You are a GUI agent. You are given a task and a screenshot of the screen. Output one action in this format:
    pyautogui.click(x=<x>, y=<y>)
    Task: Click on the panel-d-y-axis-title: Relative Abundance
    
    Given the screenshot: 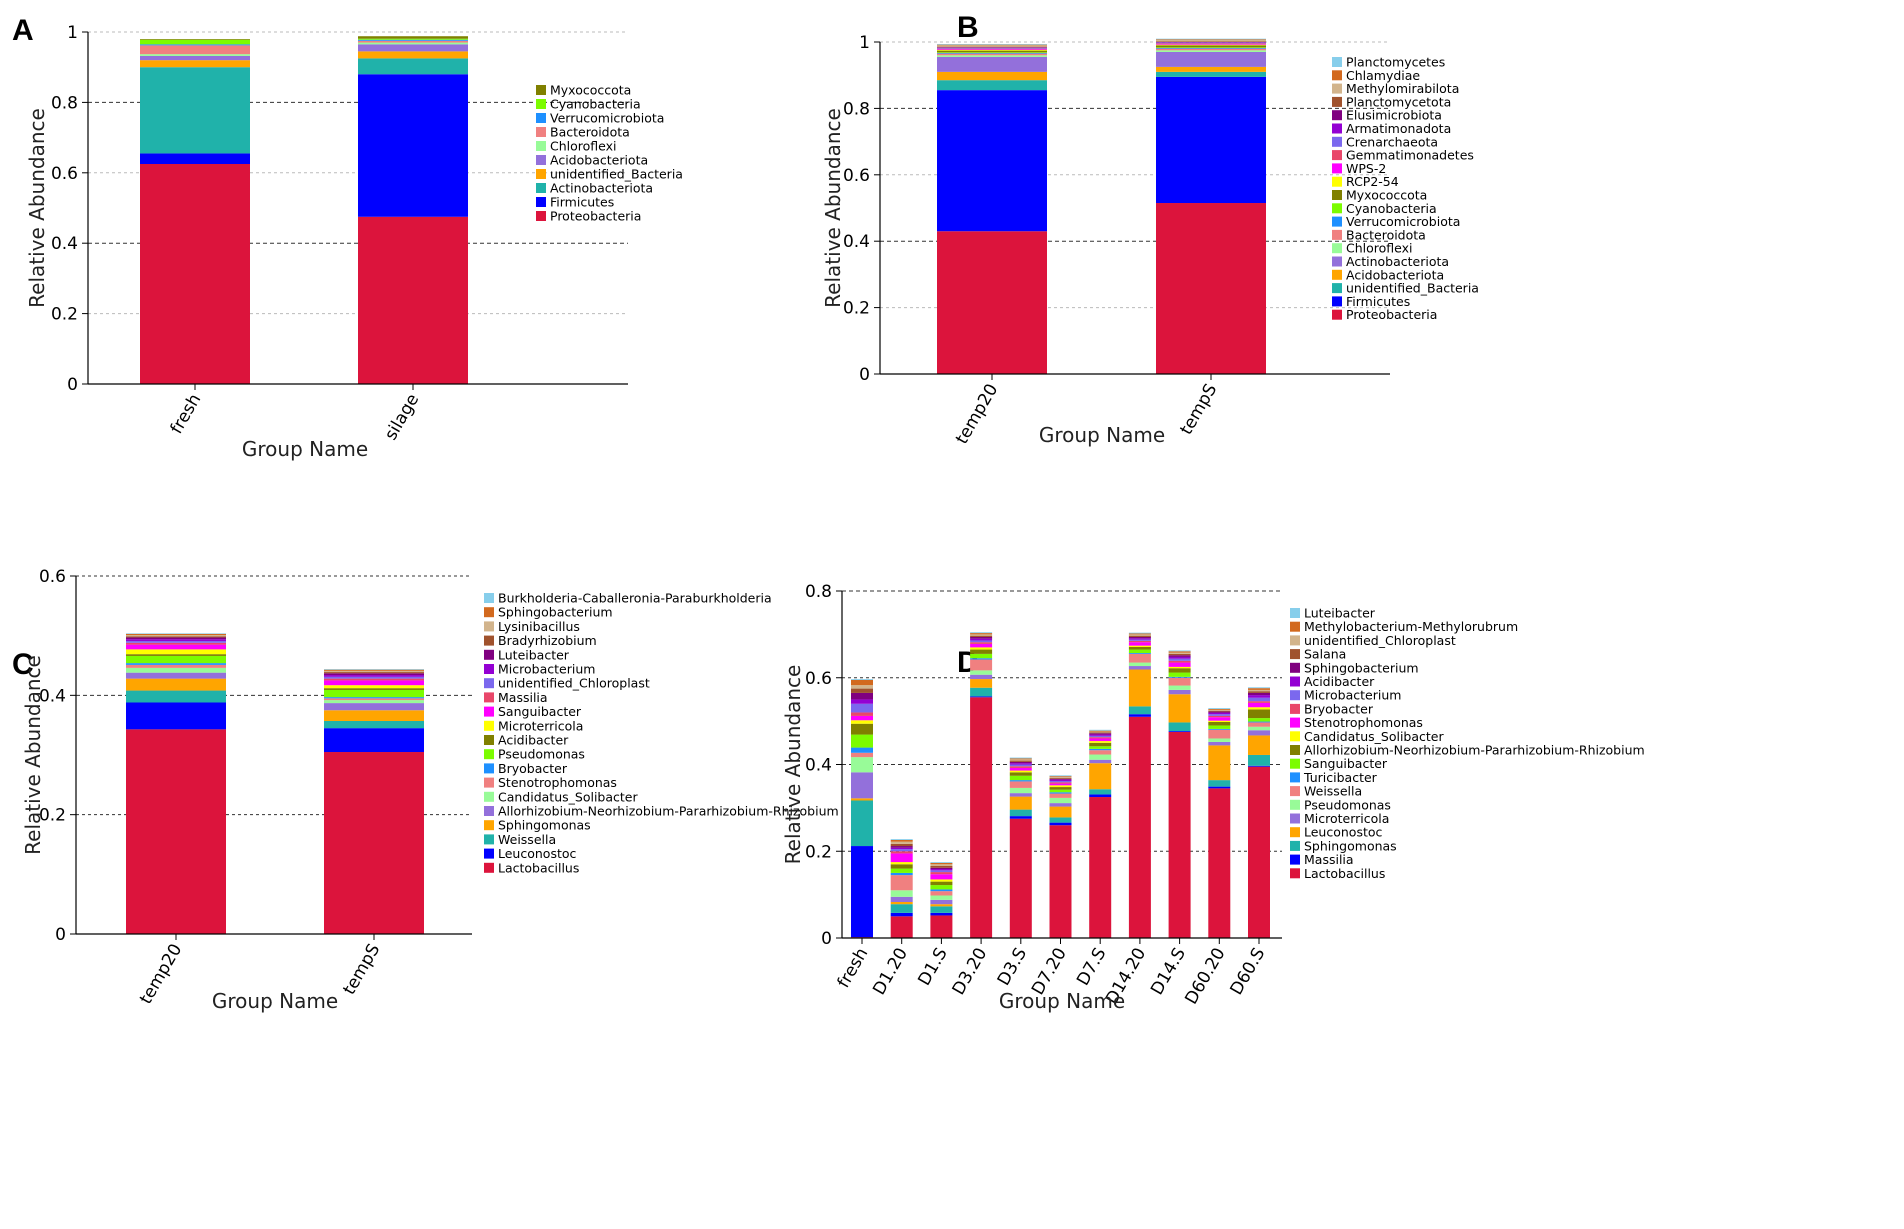 What is the action you would take?
    pyautogui.click(x=793, y=765)
    